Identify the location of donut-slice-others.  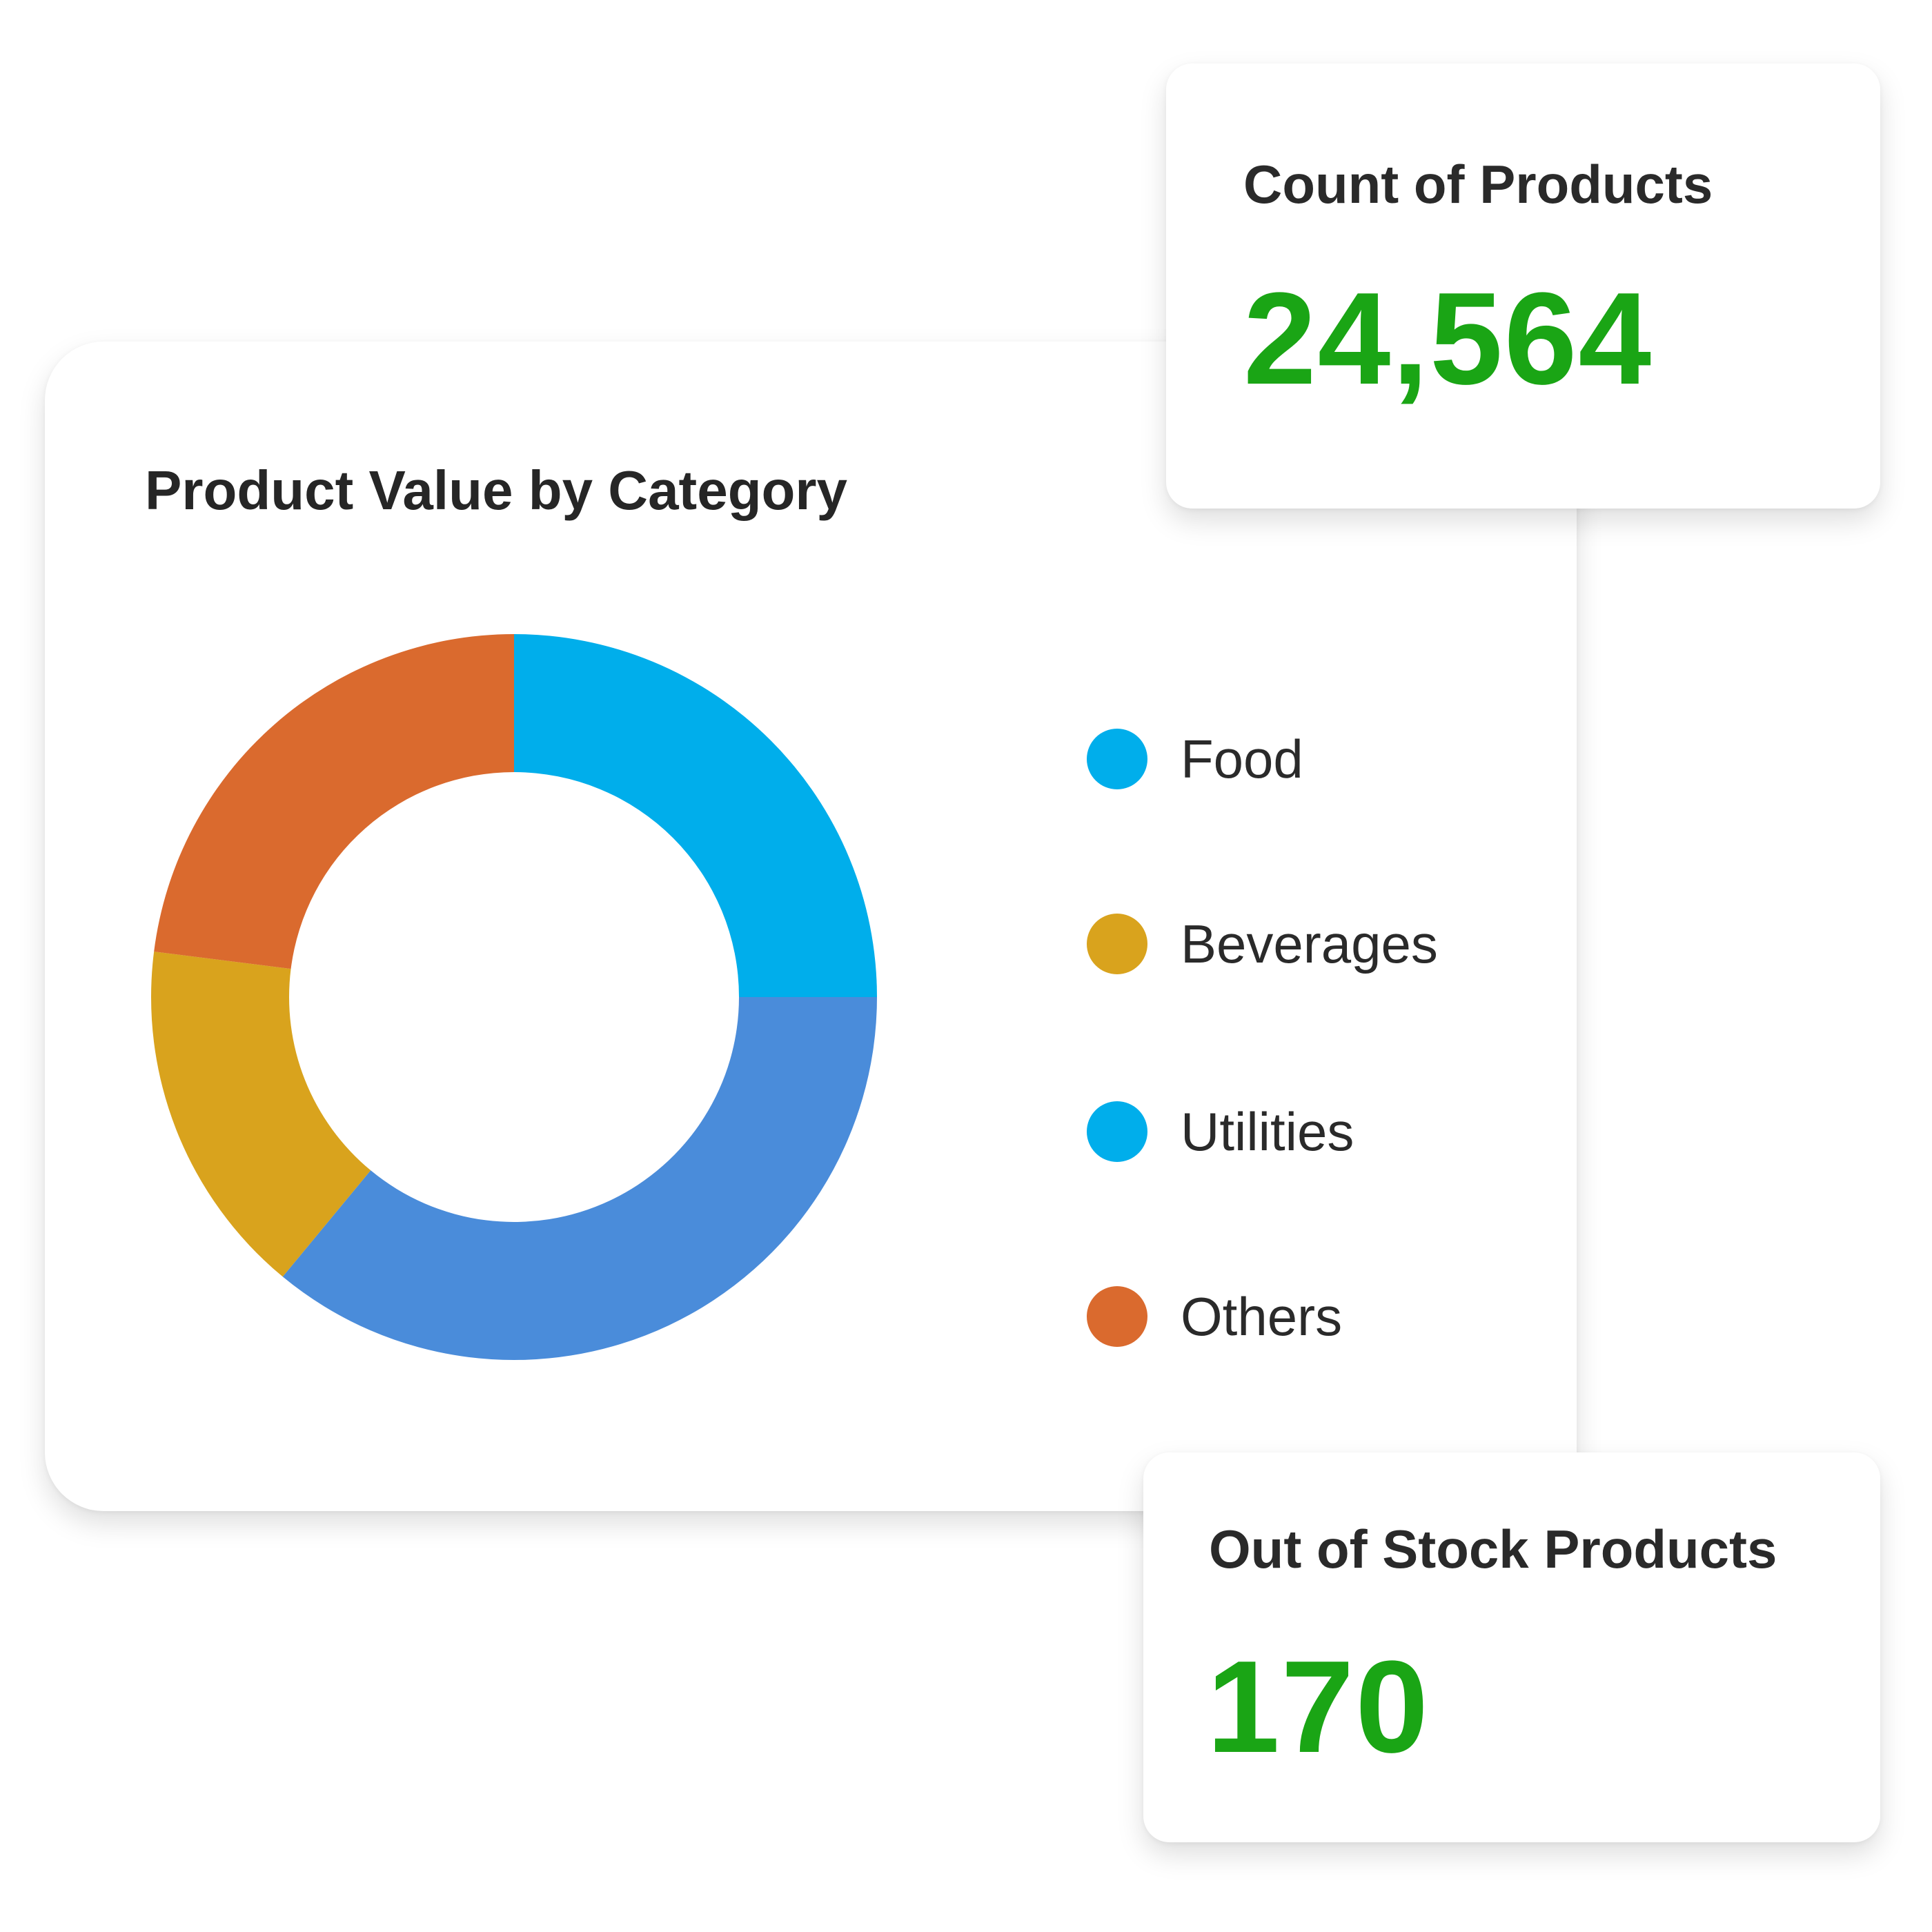
(334, 801).